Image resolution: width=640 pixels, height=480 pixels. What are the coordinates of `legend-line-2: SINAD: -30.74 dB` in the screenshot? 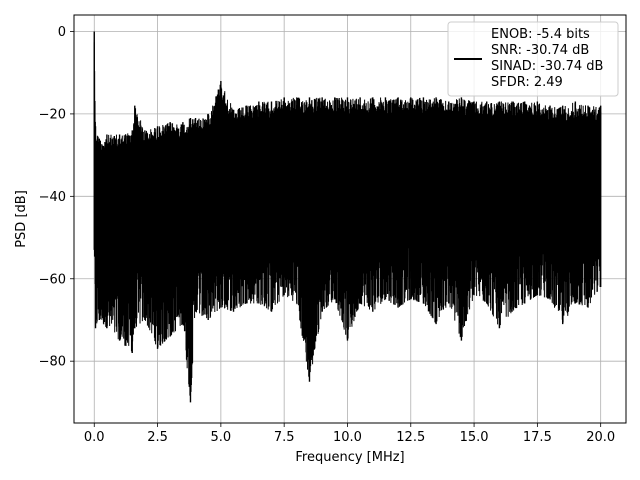 It's located at (547, 66).